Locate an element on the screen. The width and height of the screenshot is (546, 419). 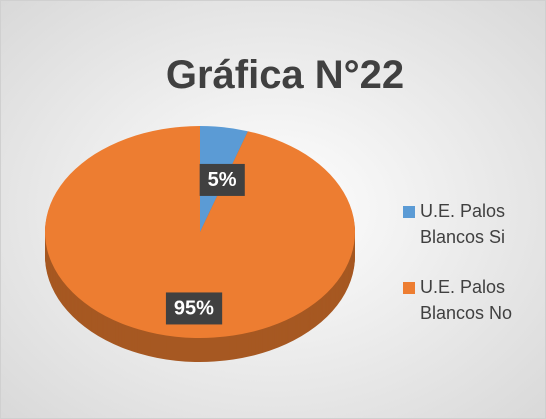
data-label-group: 5% is located at coordinates (222, 179).